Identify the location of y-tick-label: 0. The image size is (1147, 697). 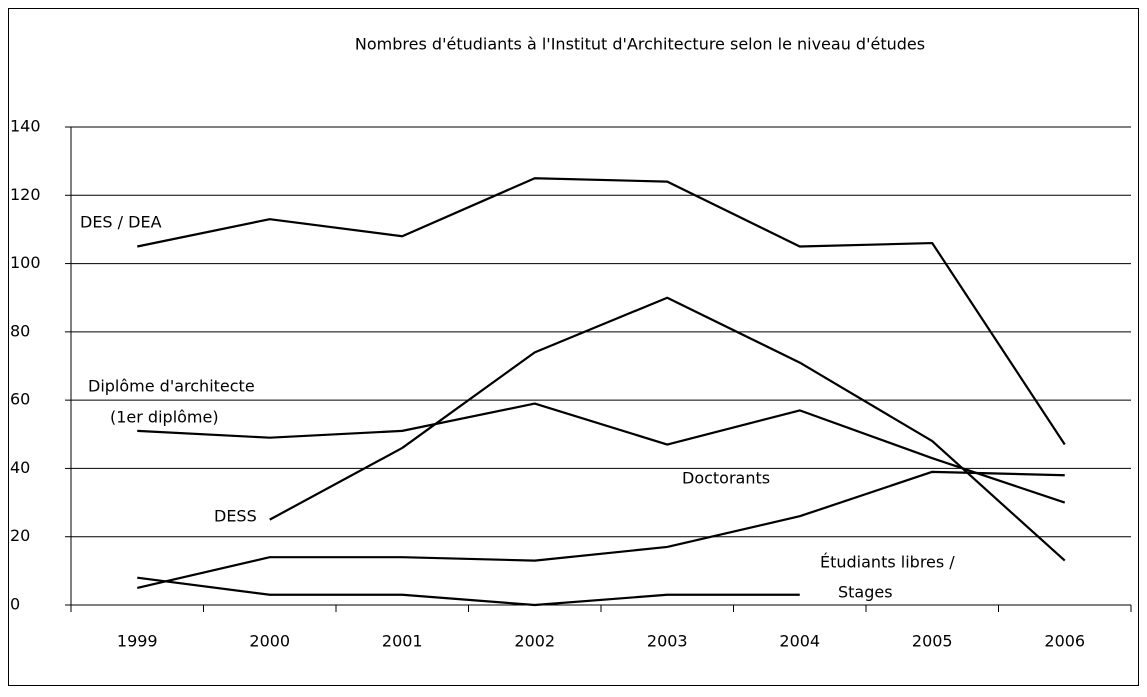
(15, 604).